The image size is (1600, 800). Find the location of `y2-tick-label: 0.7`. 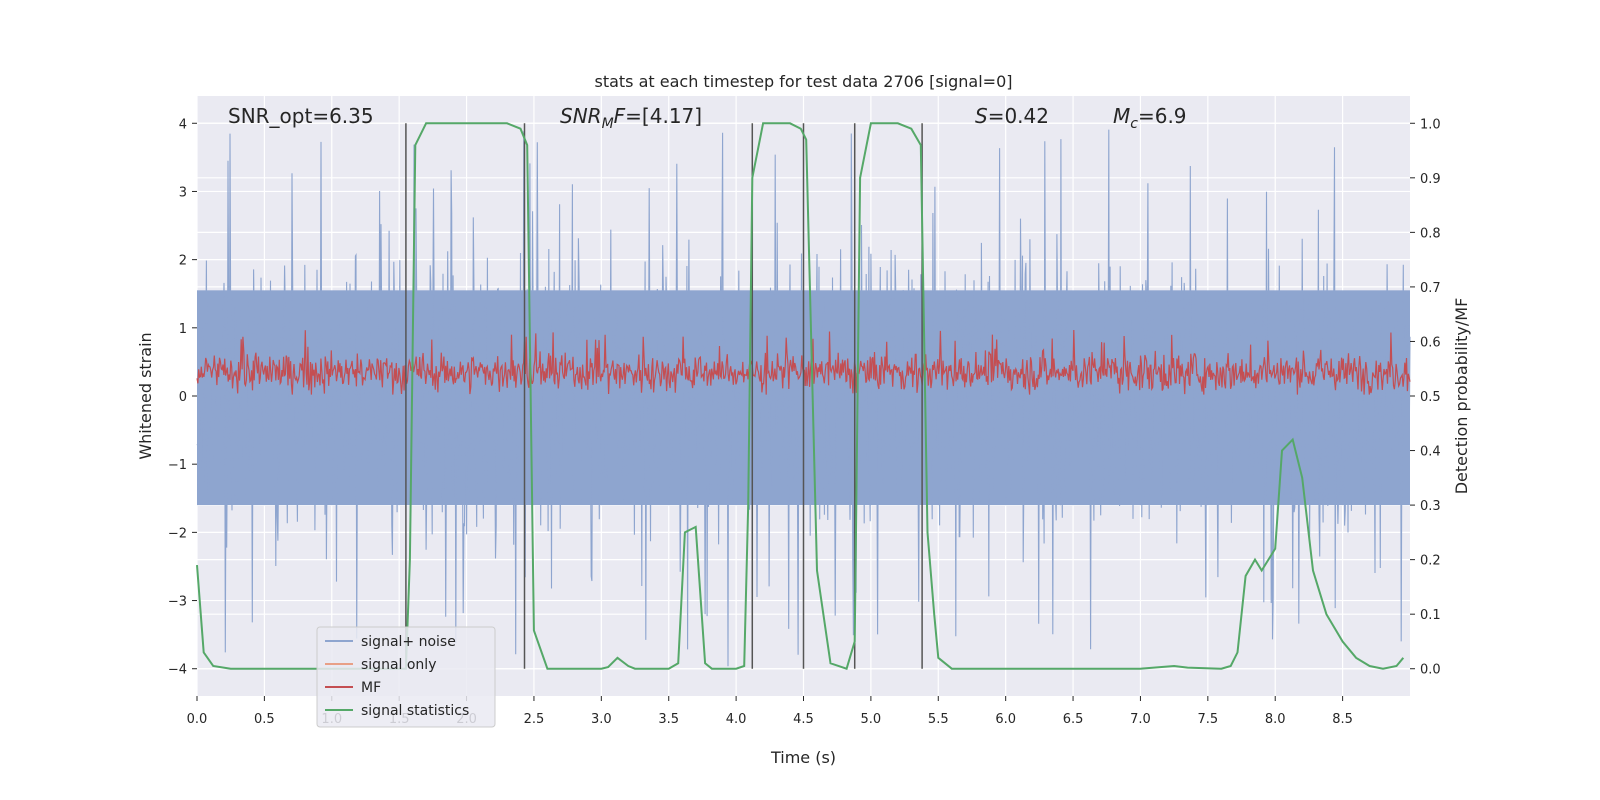

y2-tick-label: 0.7 is located at coordinates (1430, 288).